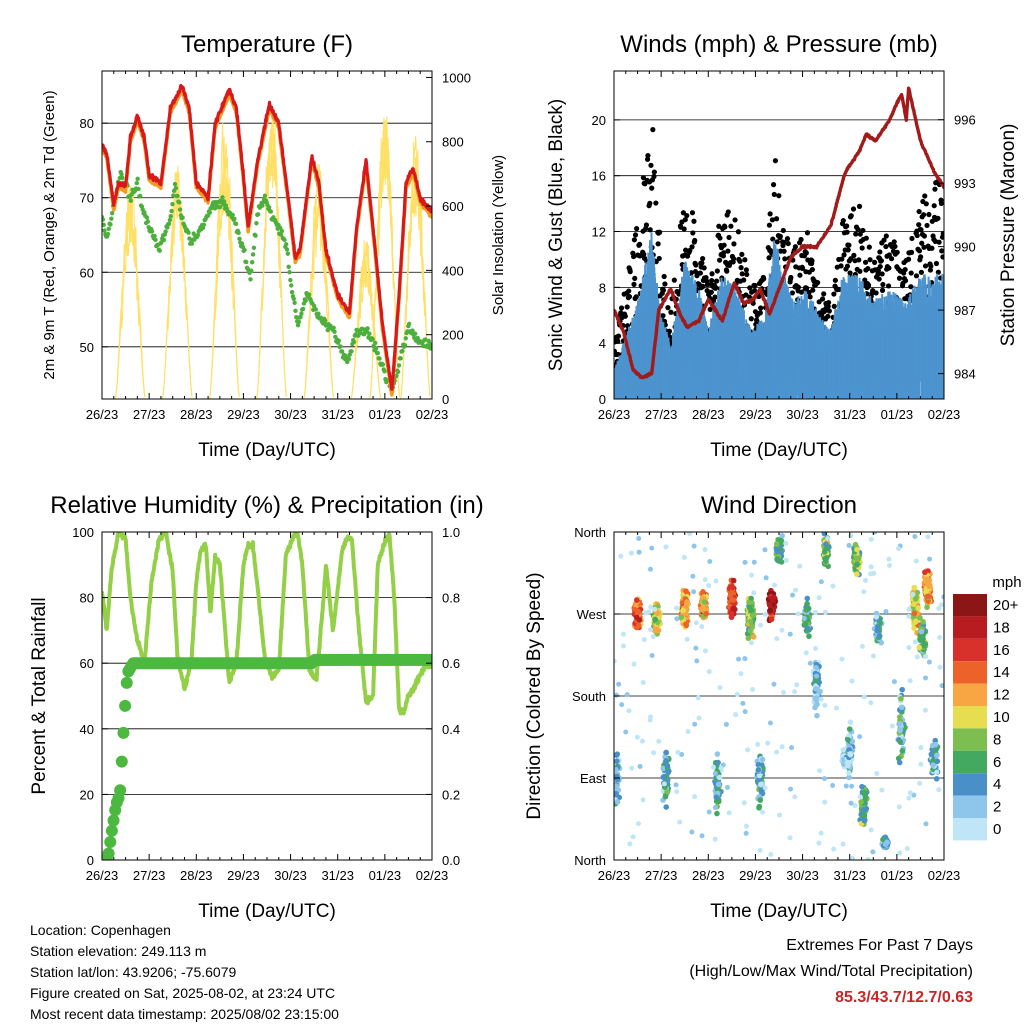  What do you see at coordinates (319, 302) in the screenshot?
I see `solar-arc` at bounding box center [319, 302].